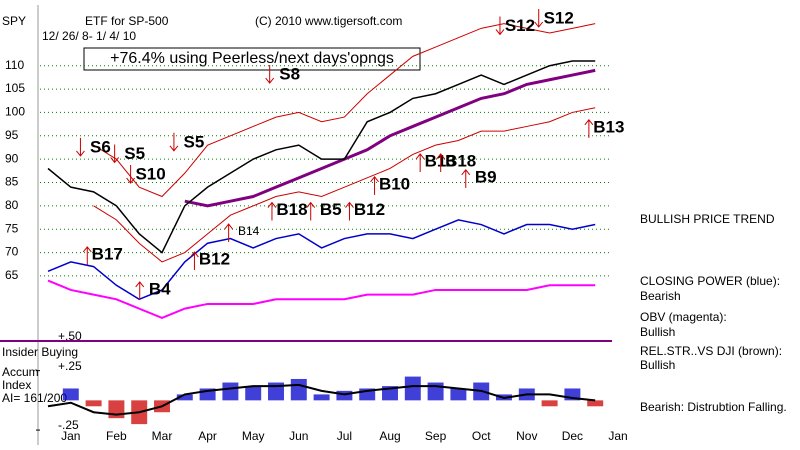 This screenshot has width=800, height=450. I want to click on accum-note: Bearish: Distrubtion Falling., so click(713, 407).